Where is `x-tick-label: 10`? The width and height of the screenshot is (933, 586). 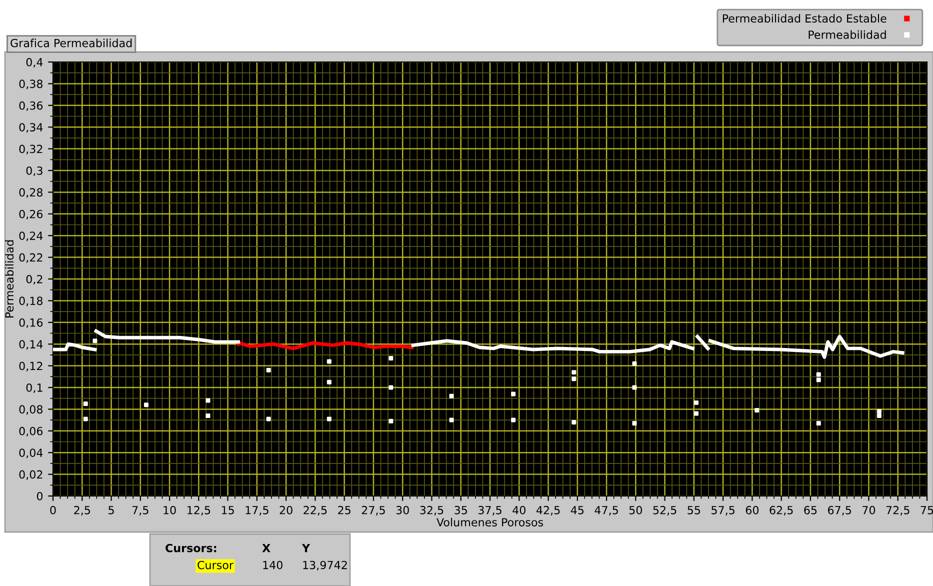
x-tick-label: 10 is located at coordinates (170, 510).